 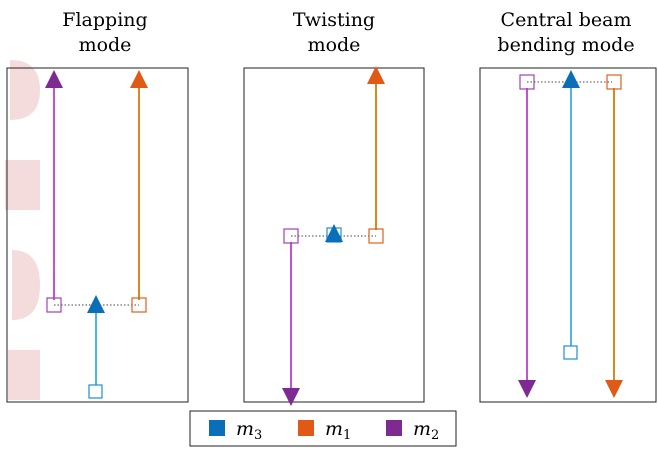 What do you see at coordinates (96, 304) in the screenshot?
I see `panel-1-m3-arrowhead` at bounding box center [96, 304].